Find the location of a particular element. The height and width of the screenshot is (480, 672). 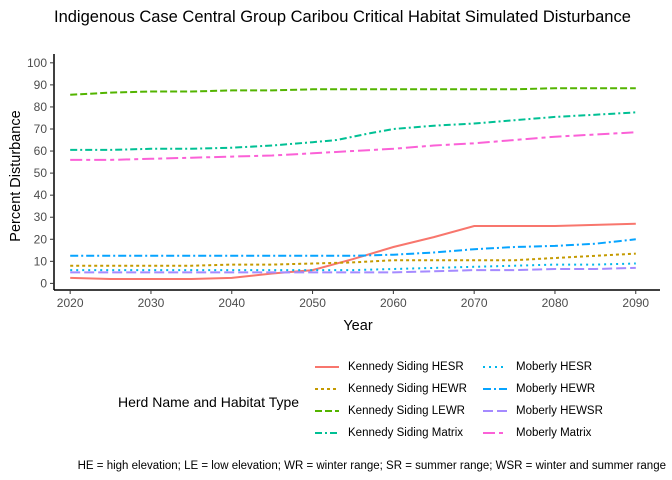

x-tick-label: 2090 is located at coordinates (635, 303).